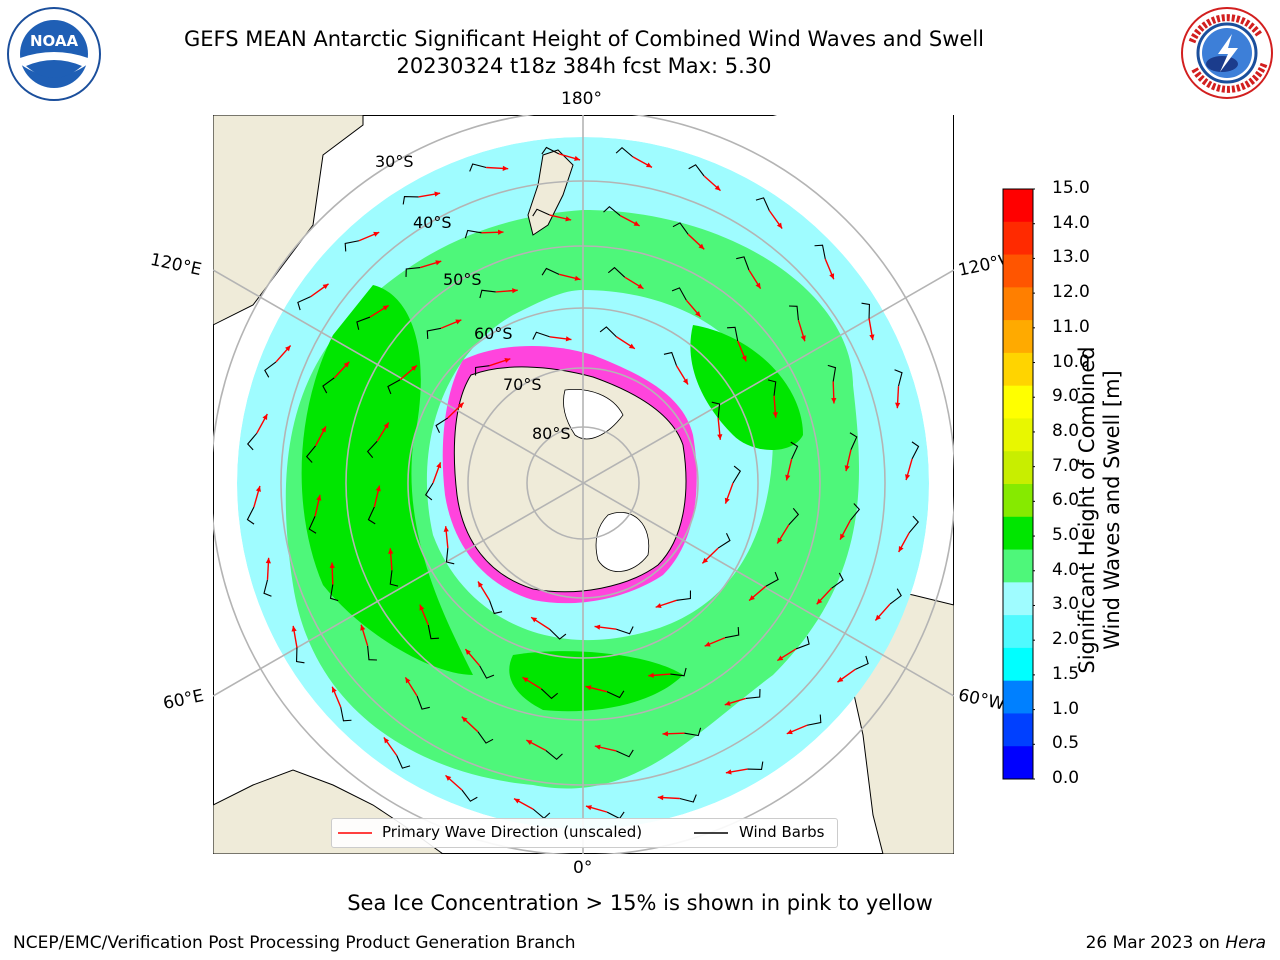 The height and width of the screenshot is (960, 1280). I want to click on colorbar-title-line1: Significant Height of Combined, so click(1087, 510).